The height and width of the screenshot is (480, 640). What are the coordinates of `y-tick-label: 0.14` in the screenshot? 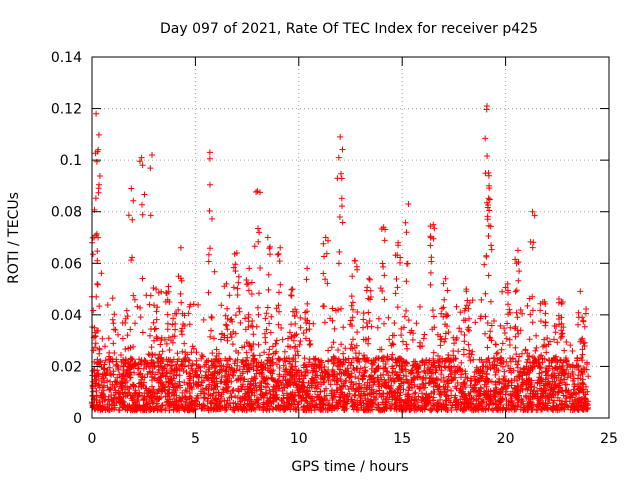 It's located at (66, 58).